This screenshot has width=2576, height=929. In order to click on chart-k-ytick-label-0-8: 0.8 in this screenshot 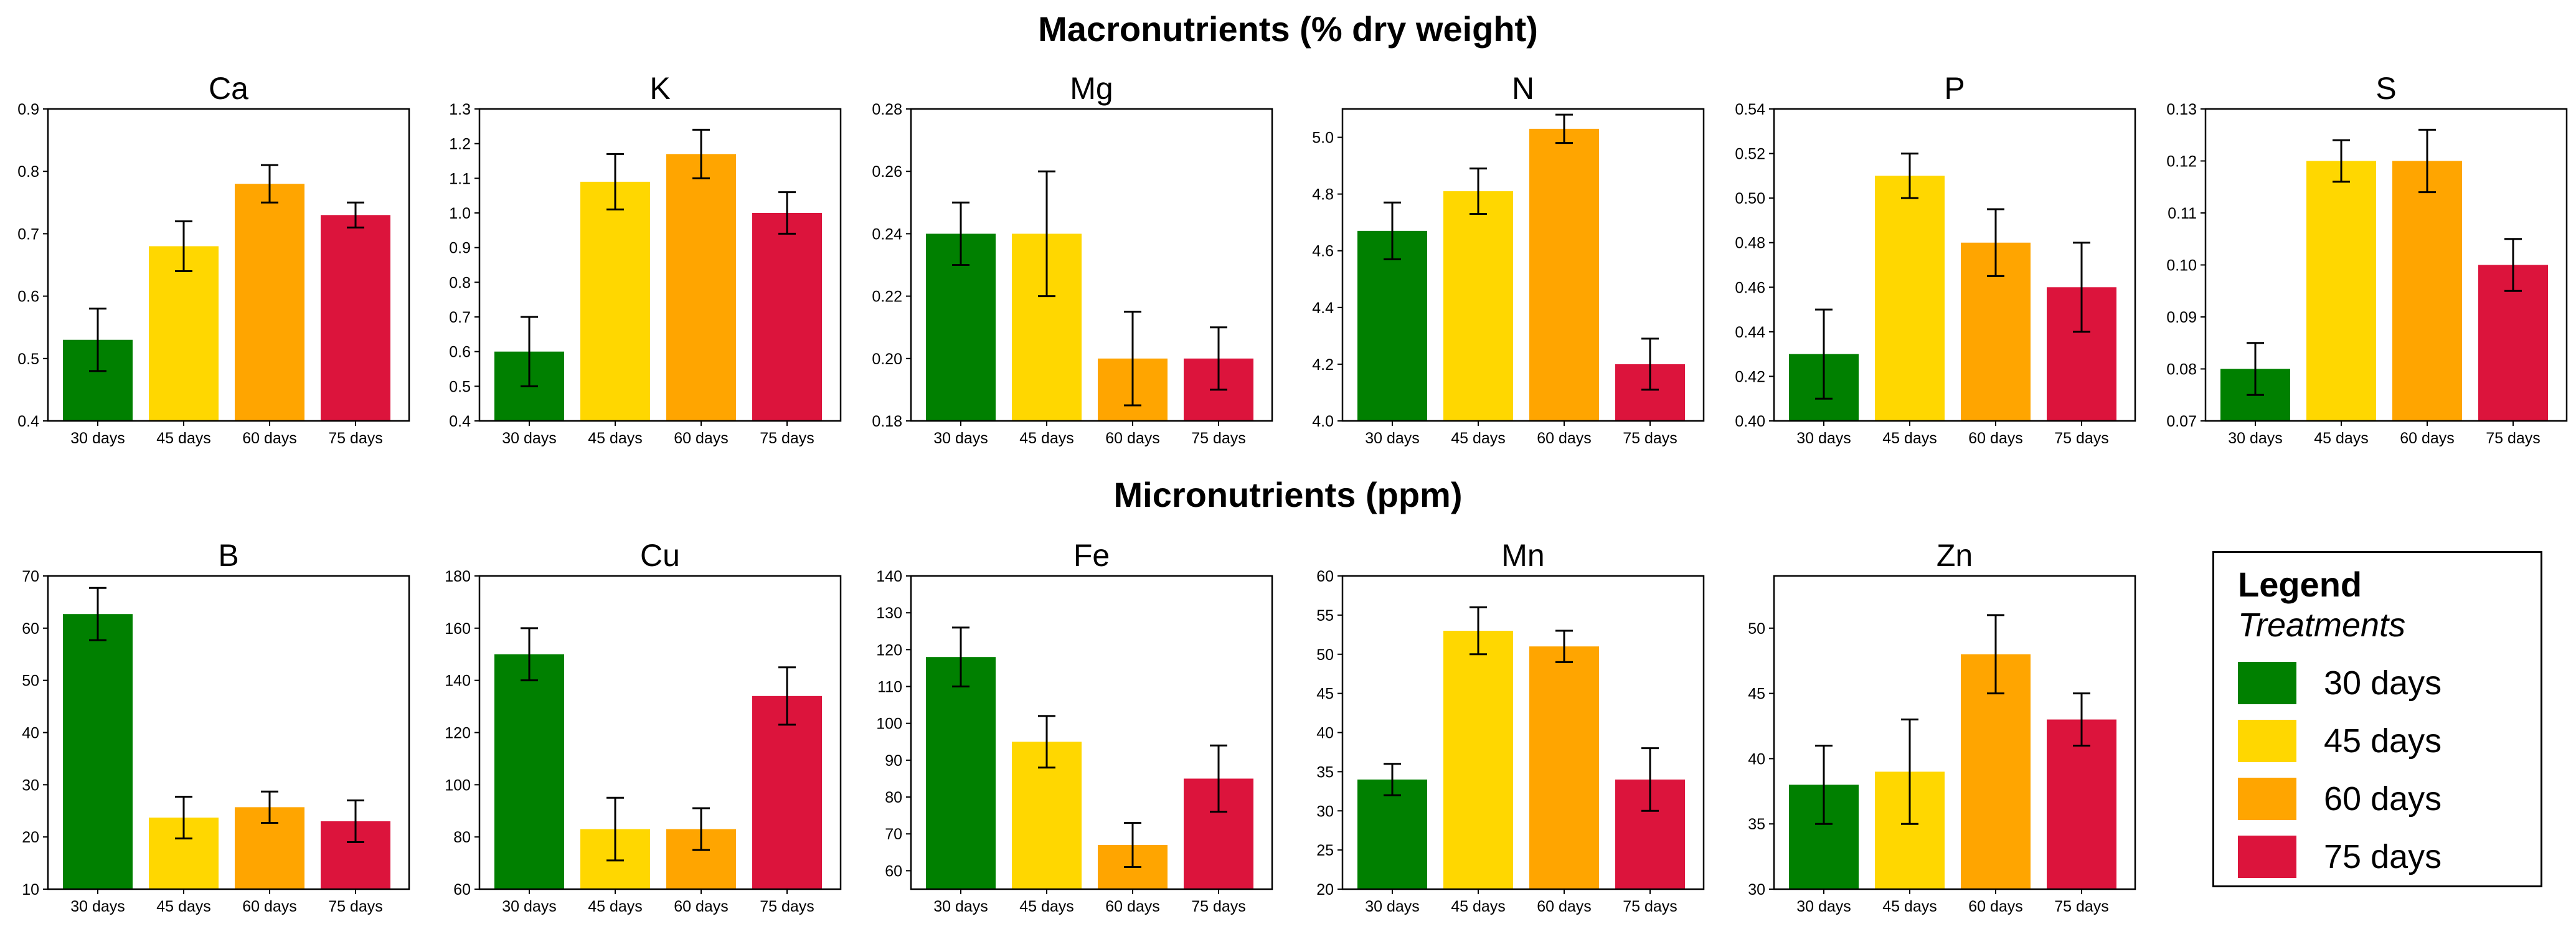, I will do `click(460, 282)`.